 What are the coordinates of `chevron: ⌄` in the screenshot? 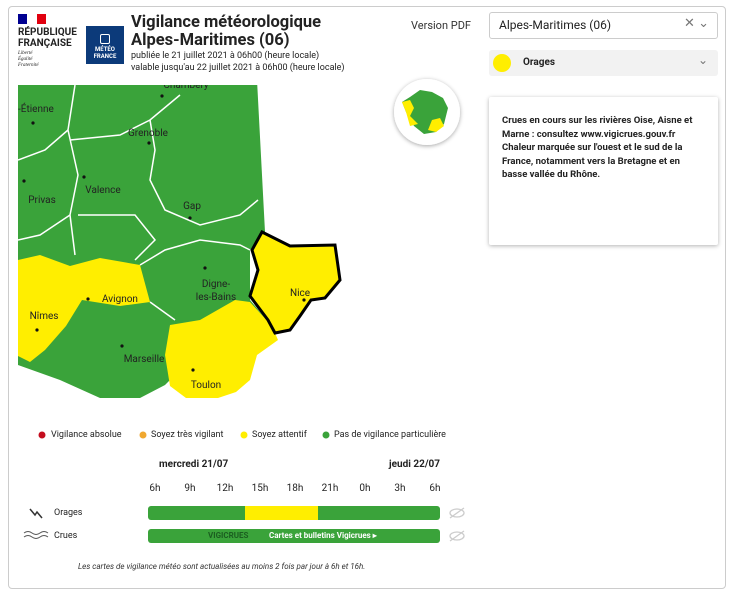 It's located at (702, 60).